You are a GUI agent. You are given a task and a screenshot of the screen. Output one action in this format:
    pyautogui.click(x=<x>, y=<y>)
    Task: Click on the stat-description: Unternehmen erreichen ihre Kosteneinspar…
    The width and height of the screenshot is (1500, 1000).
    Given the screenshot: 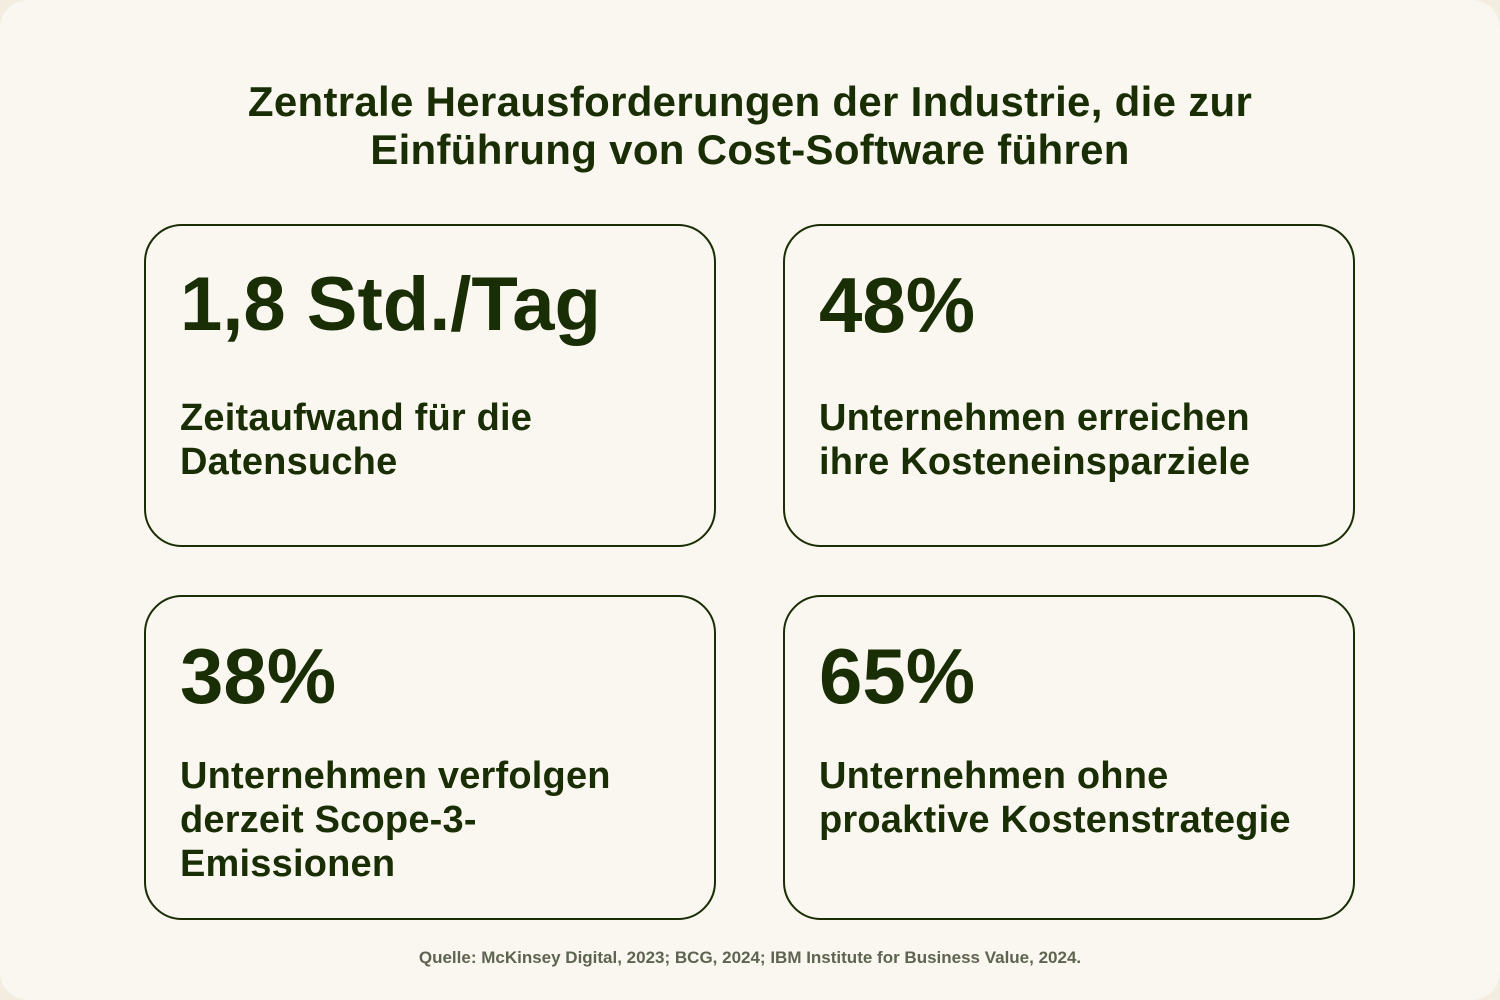 What is the action you would take?
    pyautogui.click(x=1035, y=440)
    